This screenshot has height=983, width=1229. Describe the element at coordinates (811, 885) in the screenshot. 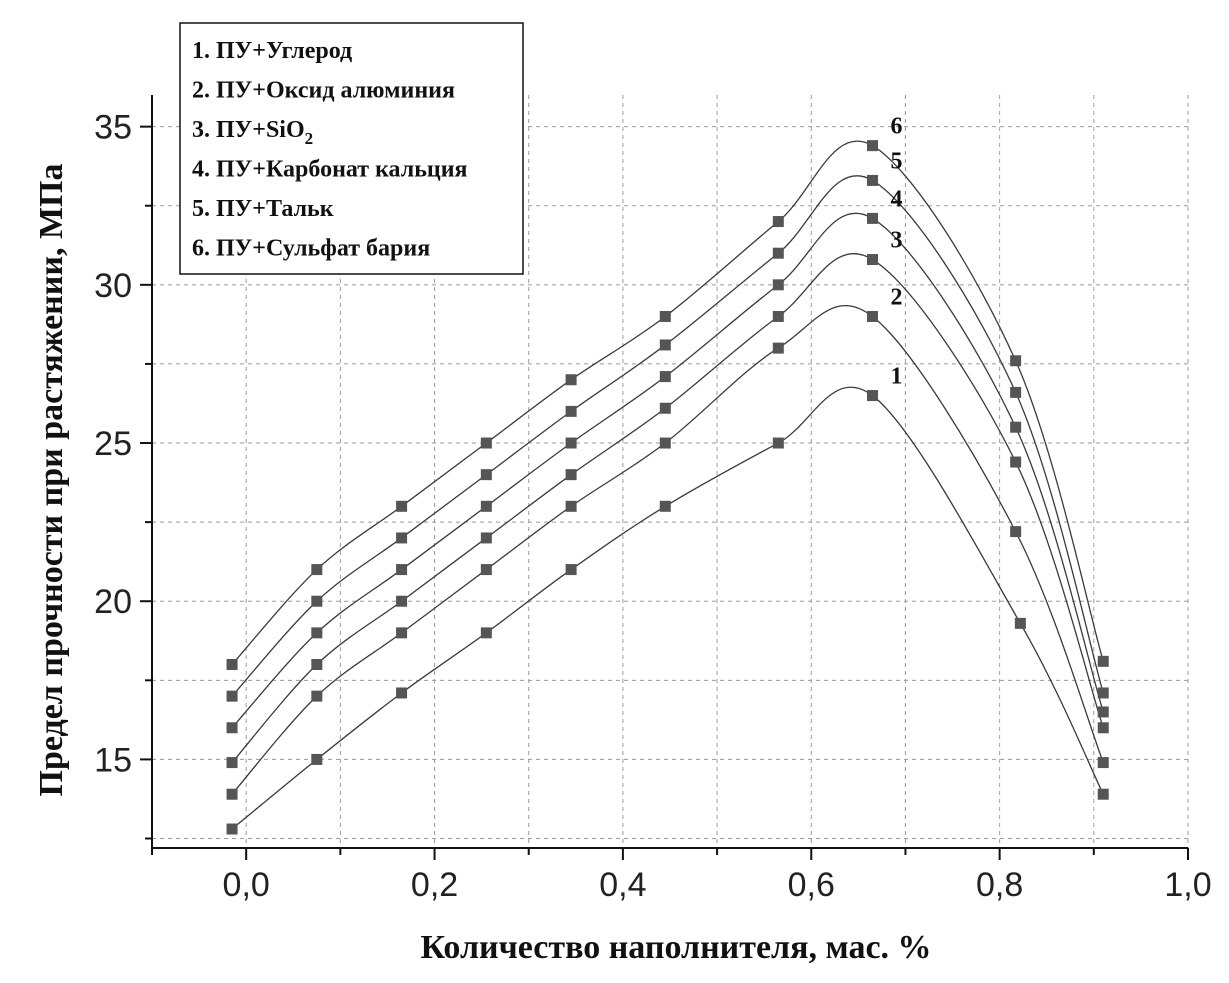

I see `x-tick-label: 0,6` at that location.